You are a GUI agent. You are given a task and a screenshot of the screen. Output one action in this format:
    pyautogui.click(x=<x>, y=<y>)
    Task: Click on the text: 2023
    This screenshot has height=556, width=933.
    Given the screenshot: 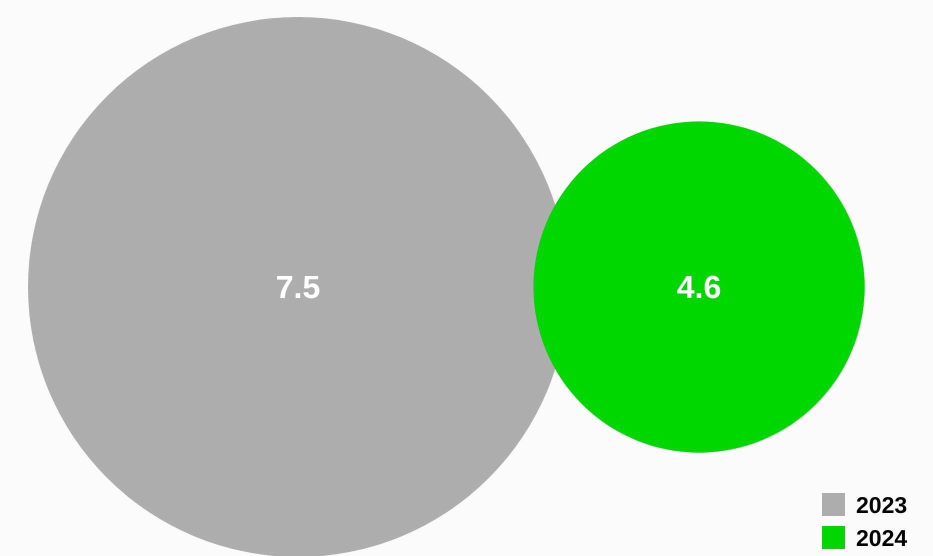 What is the action you would take?
    pyautogui.click(x=882, y=505)
    